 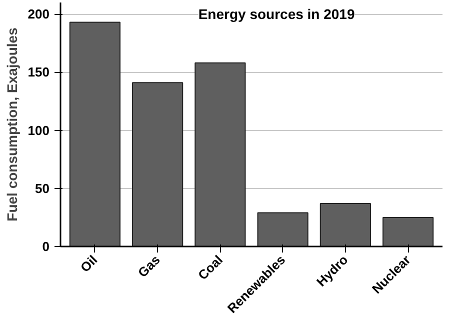 What do you see at coordinates (39, 72) in the screenshot?
I see `y-tick-label: 150` at bounding box center [39, 72].